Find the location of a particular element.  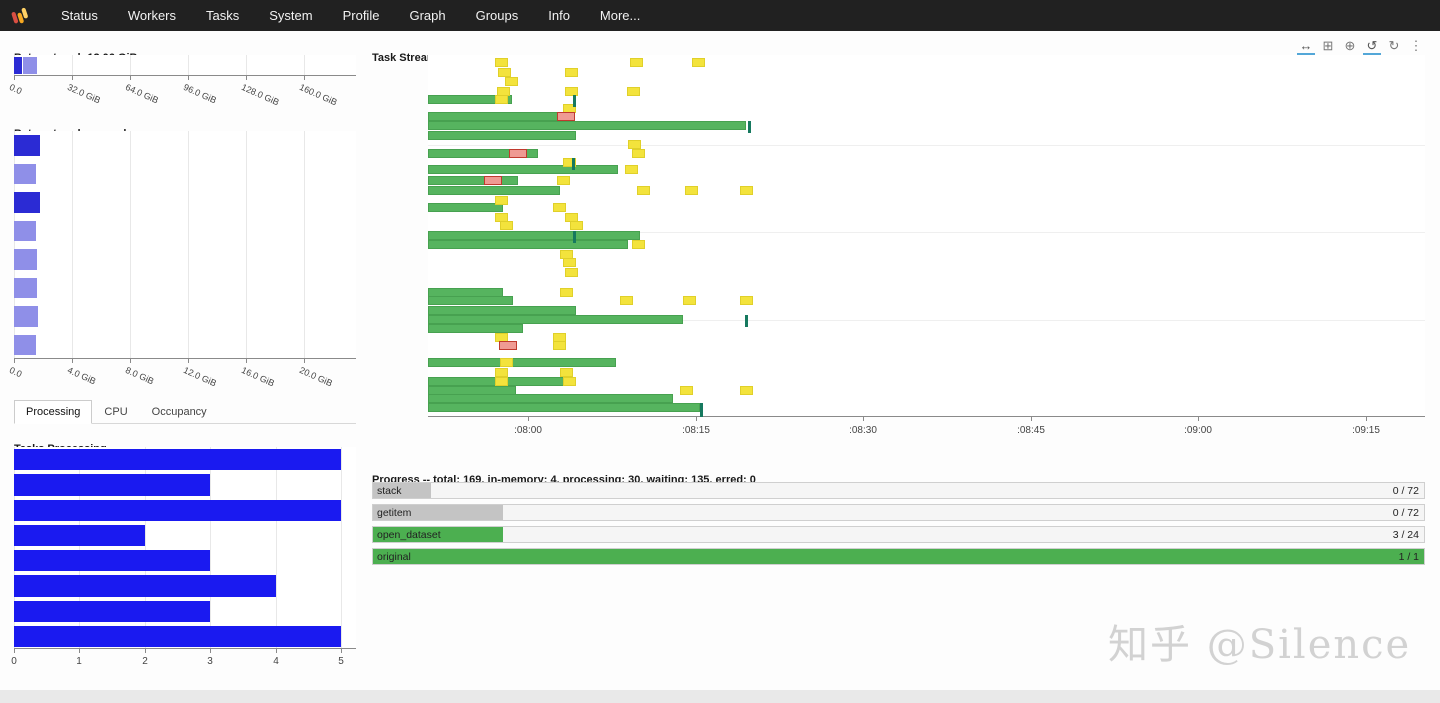

axis-tick-label: :09:00 is located at coordinates (1198, 430).